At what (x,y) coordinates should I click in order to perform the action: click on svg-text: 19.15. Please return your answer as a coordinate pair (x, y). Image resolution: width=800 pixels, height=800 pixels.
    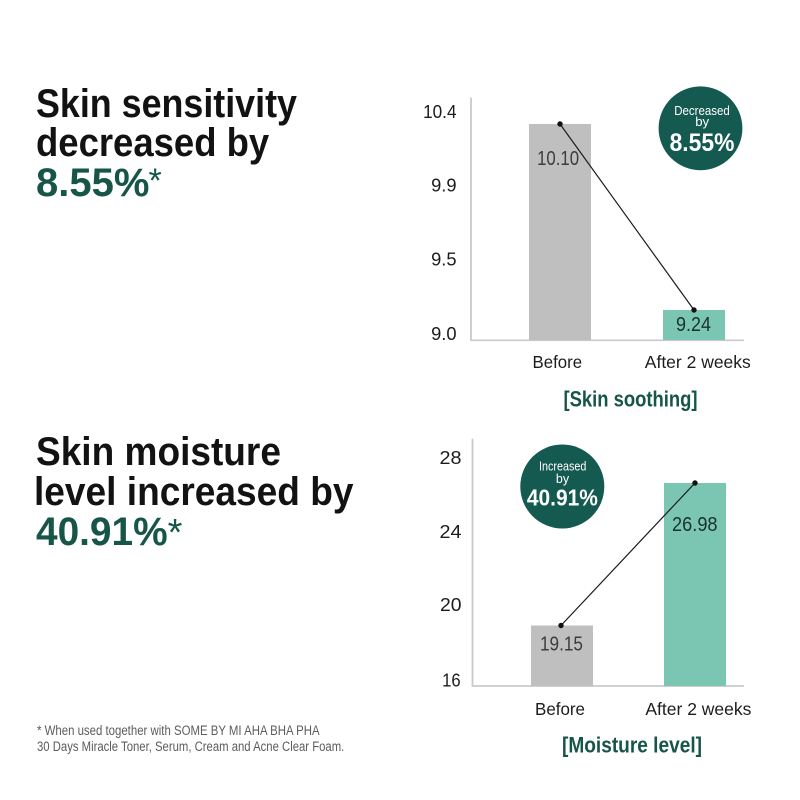
    Looking at the image, I should click on (561, 645).